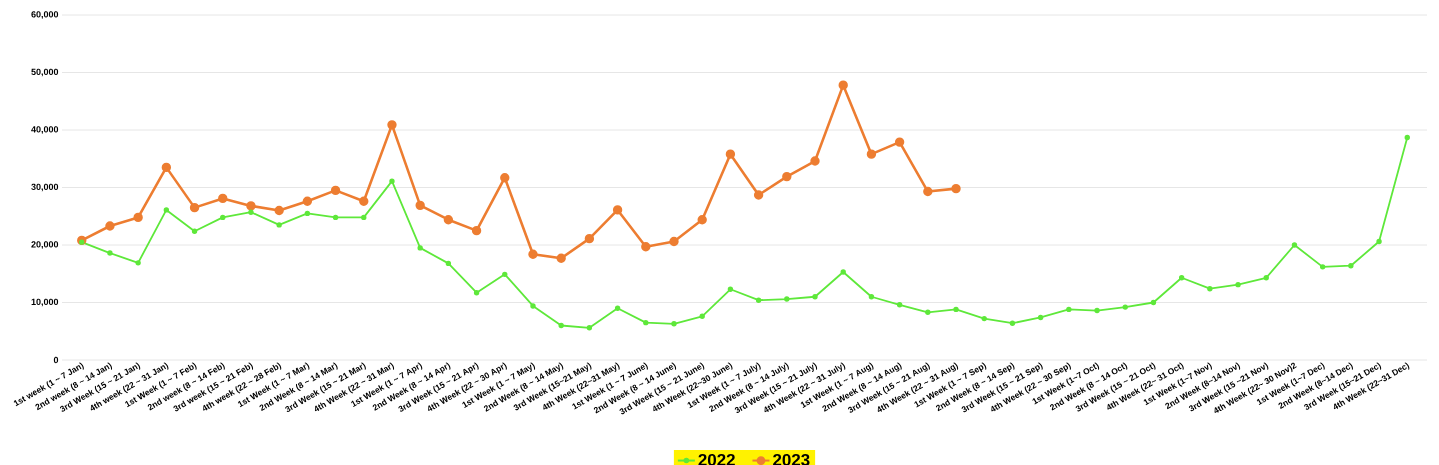  What do you see at coordinates (45, 245) in the screenshot?
I see `y-tick-label: 20,000` at bounding box center [45, 245].